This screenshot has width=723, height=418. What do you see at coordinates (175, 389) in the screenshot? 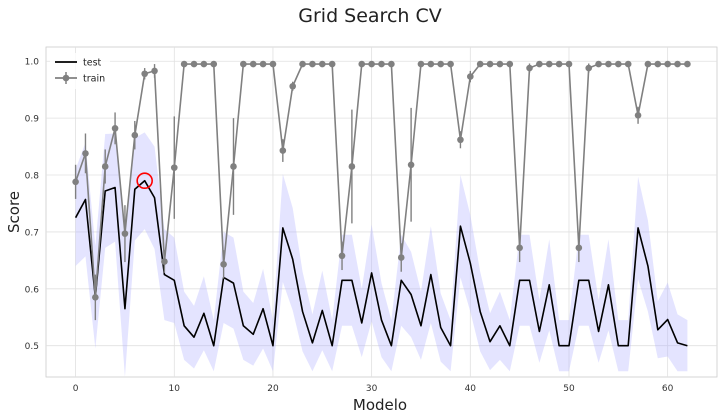
I see `x-tick-label: 10` at bounding box center [175, 389].